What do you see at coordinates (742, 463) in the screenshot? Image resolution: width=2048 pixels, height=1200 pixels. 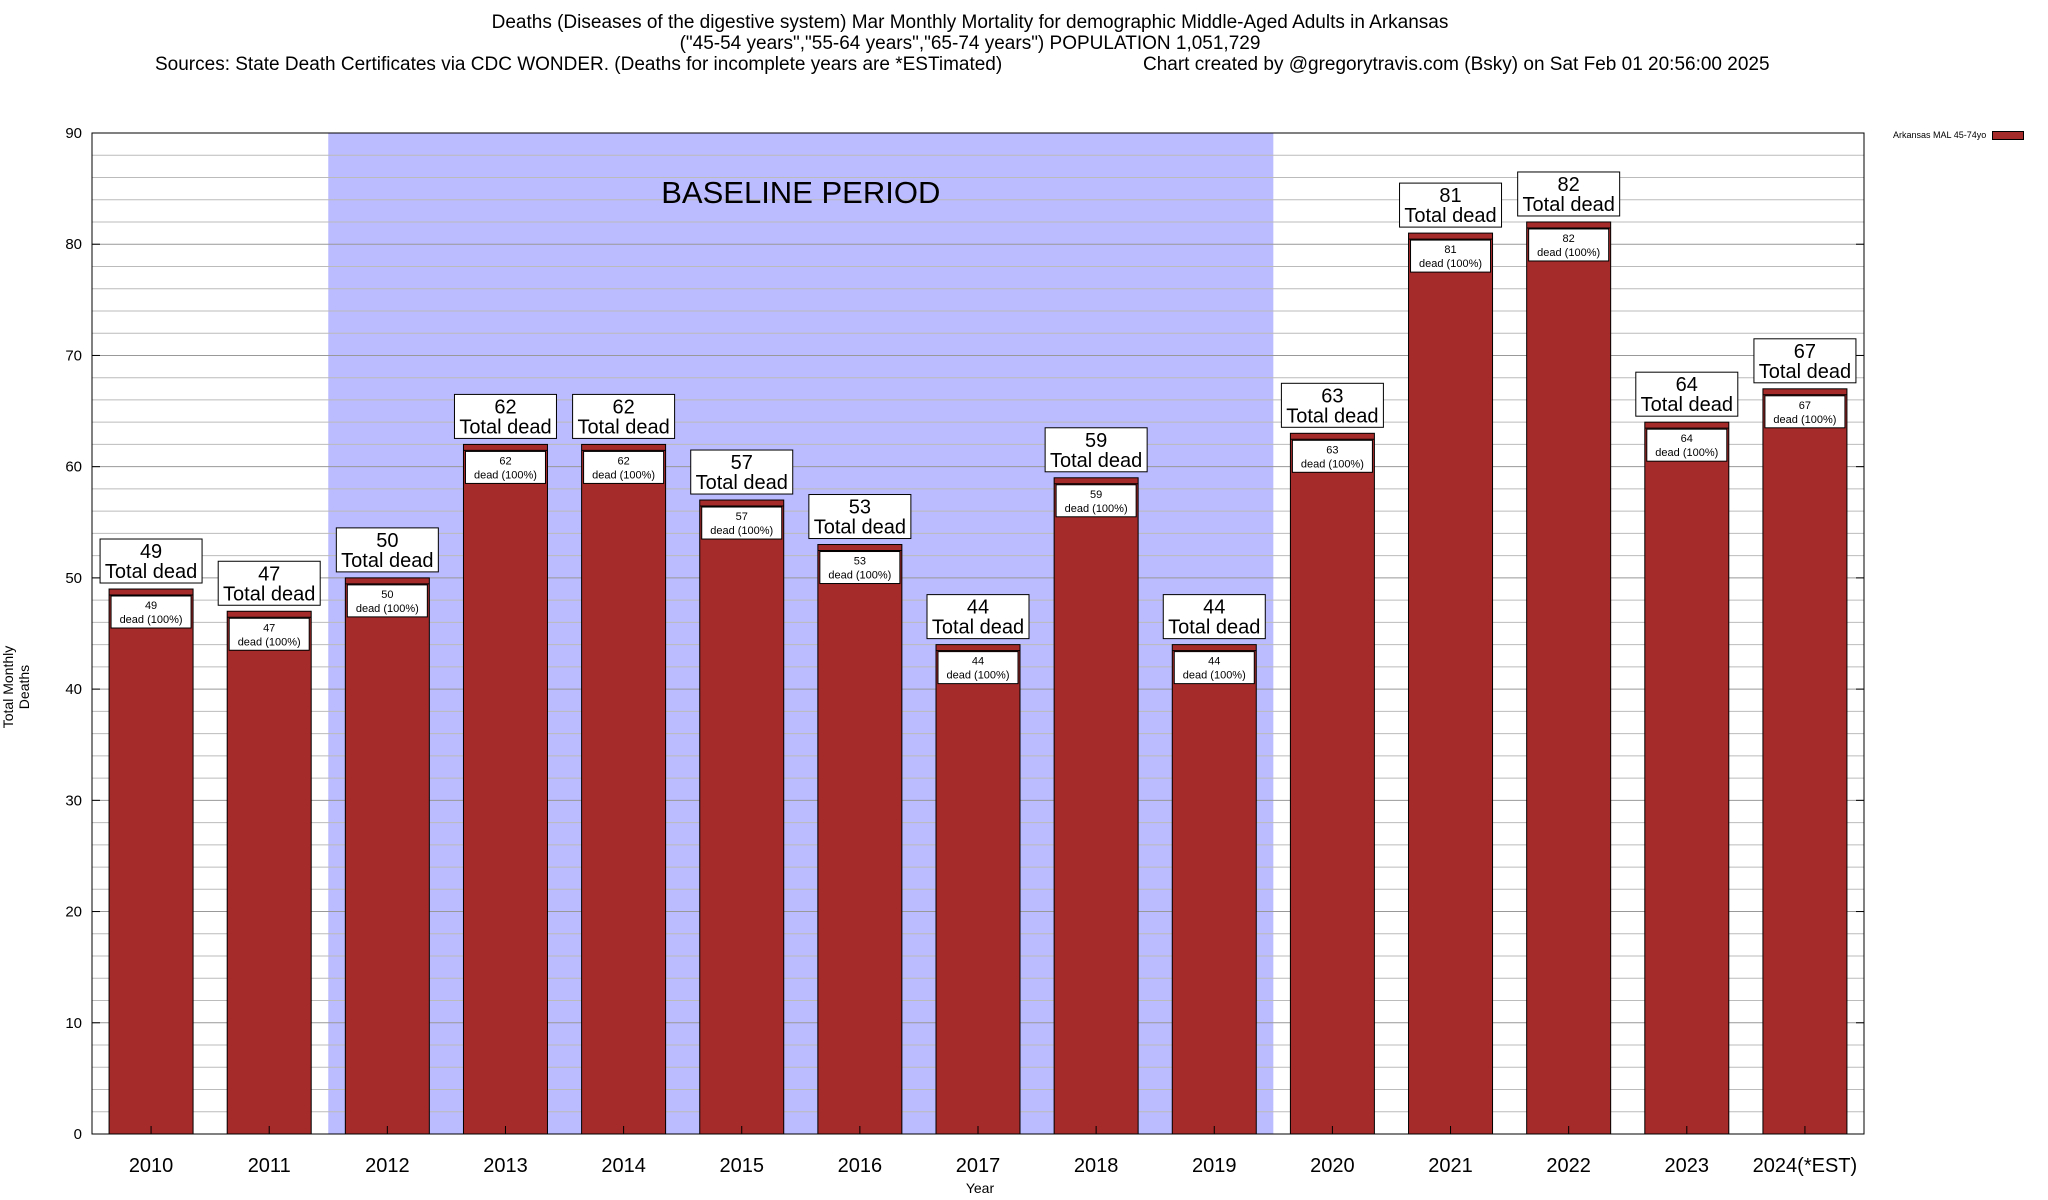 I see `top-value-label: 57` at bounding box center [742, 463].